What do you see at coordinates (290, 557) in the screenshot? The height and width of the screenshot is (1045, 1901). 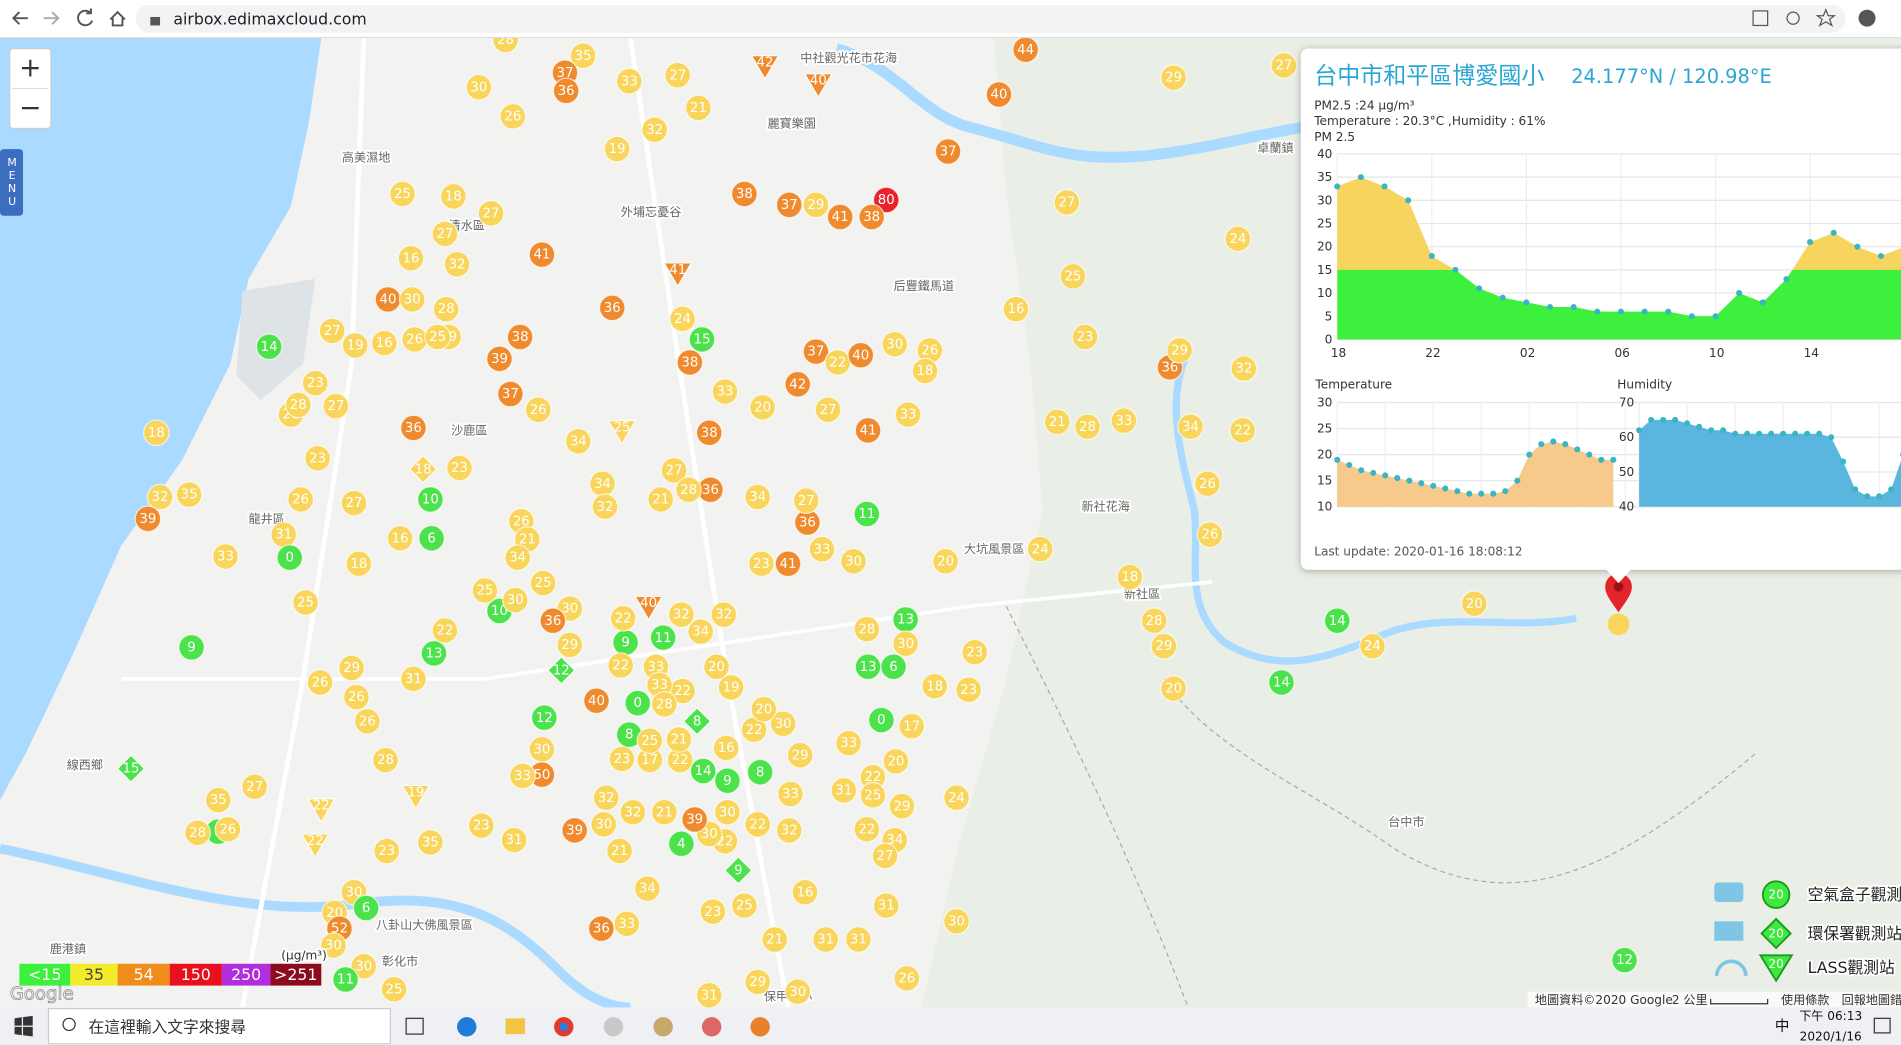 I see `station-marker: 0` at bounding box center [290, 557].